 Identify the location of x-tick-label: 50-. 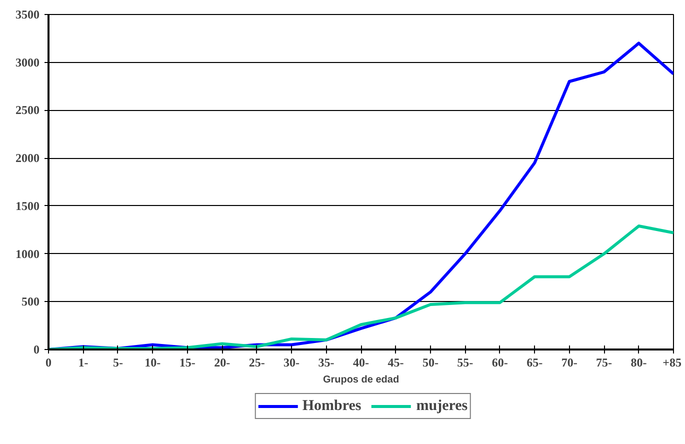
(430, 363).